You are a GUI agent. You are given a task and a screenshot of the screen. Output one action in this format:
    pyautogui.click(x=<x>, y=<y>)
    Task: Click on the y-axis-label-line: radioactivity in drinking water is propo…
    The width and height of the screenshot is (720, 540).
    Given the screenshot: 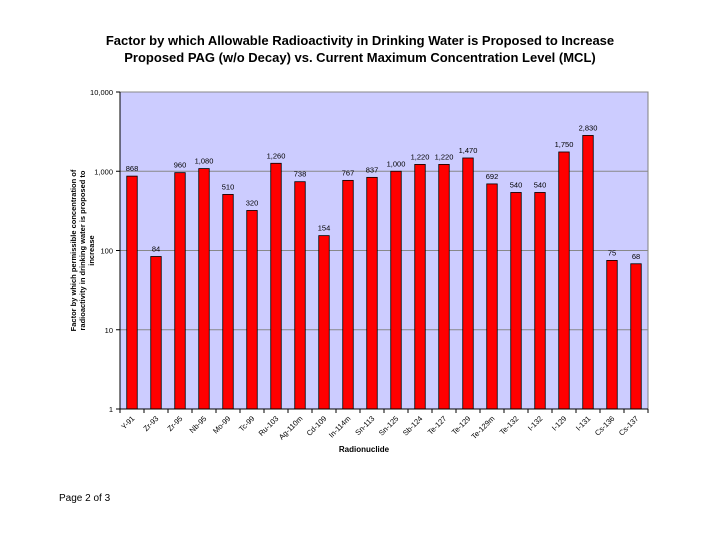 What is the action you would take?
    pyautogui.click(x=82, y=250)
    